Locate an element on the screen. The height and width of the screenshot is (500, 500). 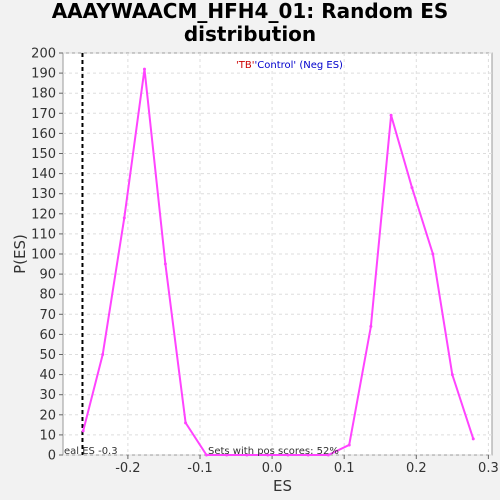
y-axis-label: P(ES) is located at coordinates (20, 254).